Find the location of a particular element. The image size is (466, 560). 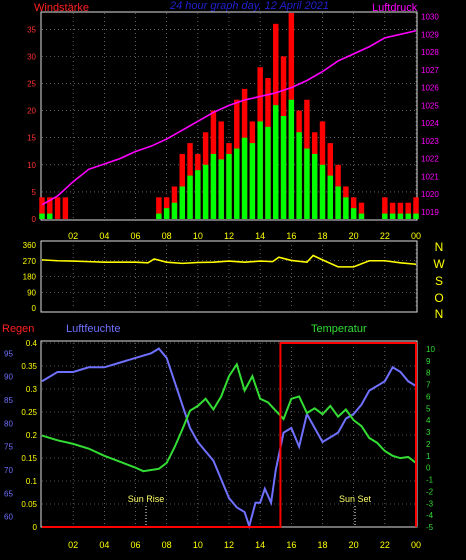

temperature-y-tick: -2 is located at coordinates (430, 491).